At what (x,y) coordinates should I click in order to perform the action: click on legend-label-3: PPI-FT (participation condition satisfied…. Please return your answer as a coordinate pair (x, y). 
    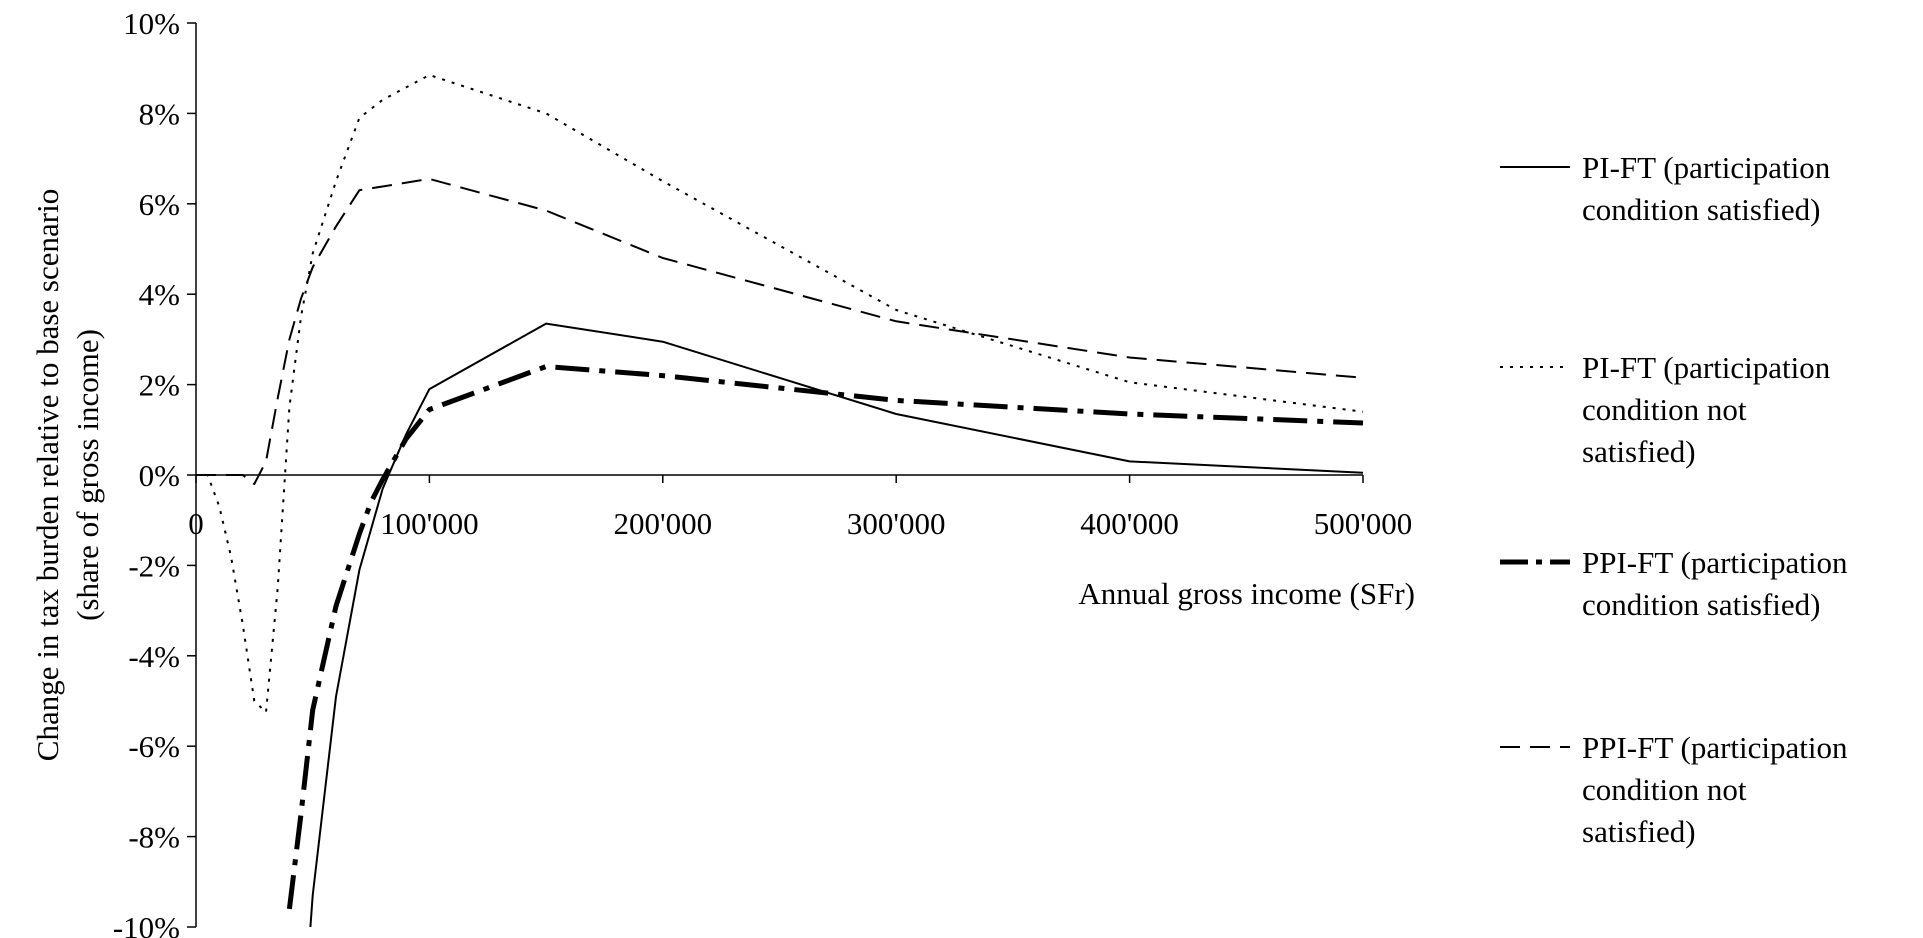
    Looking at the image, I should click on (1715, 583).